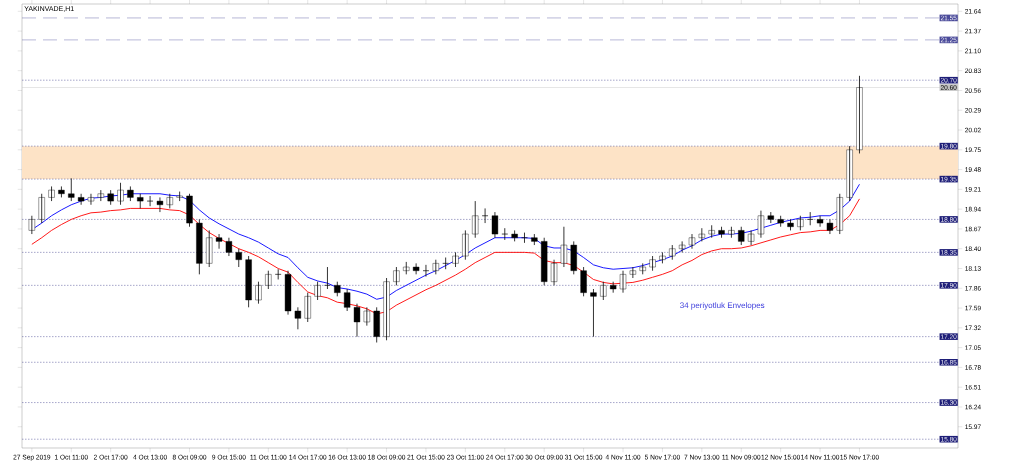 The height and width of the screenshot is (464, 1024). What do you see at coordinates (722, 306) in the screenshot?
I see `annotation: 34 periyotluk Envelopes` at bounding box center [722, 306].